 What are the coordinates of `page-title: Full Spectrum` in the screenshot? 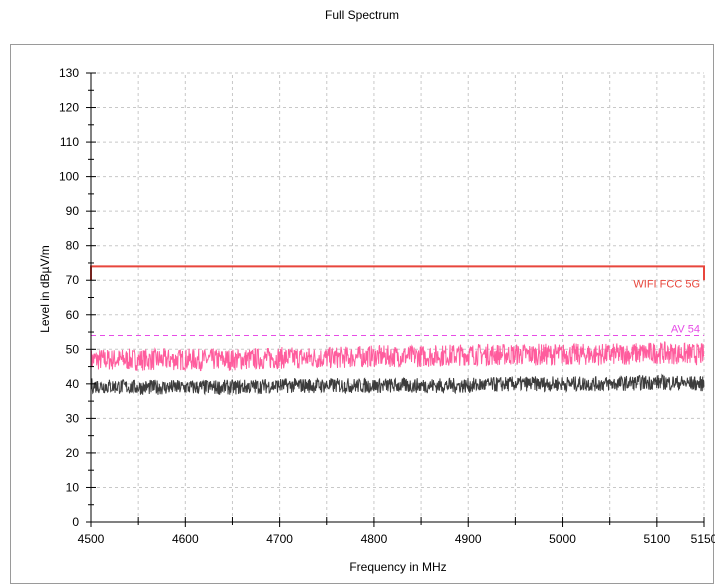 It's located at (362, 15).